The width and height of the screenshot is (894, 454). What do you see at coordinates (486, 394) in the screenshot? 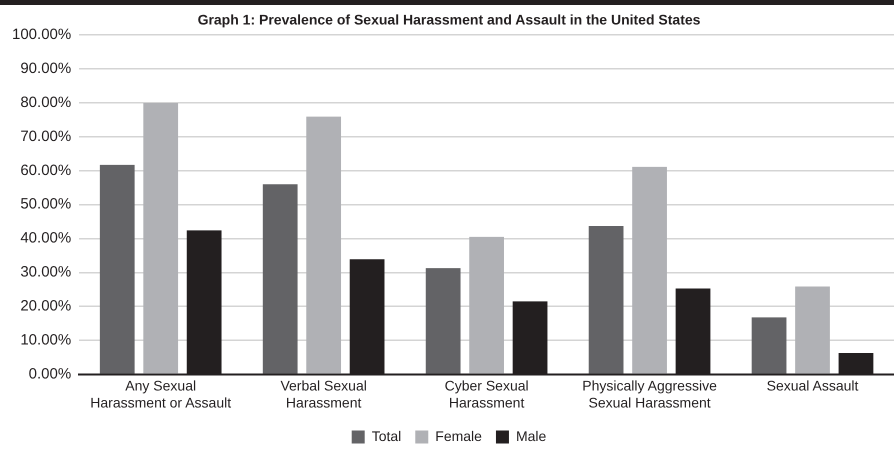
I see `x-tick-label: Cyber Sexual Harassment` at bounding box center [486, 394].